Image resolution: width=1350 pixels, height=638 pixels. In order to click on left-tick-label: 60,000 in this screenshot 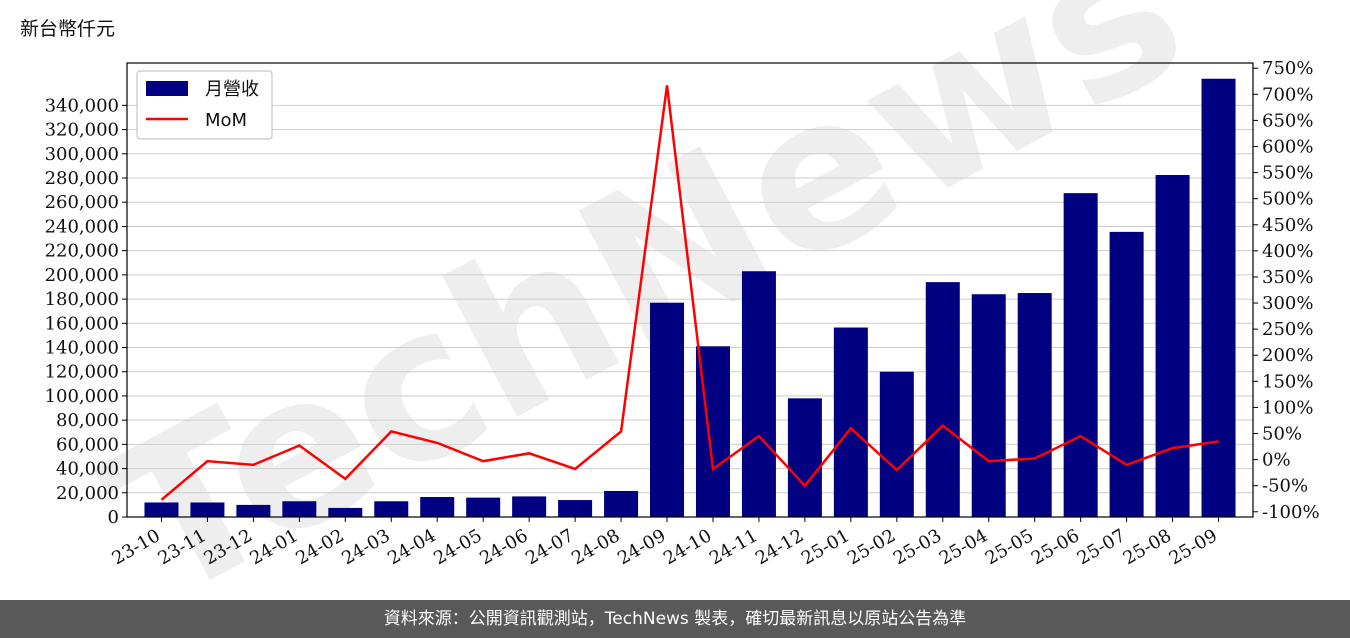, I will do `click(87, 444)`.